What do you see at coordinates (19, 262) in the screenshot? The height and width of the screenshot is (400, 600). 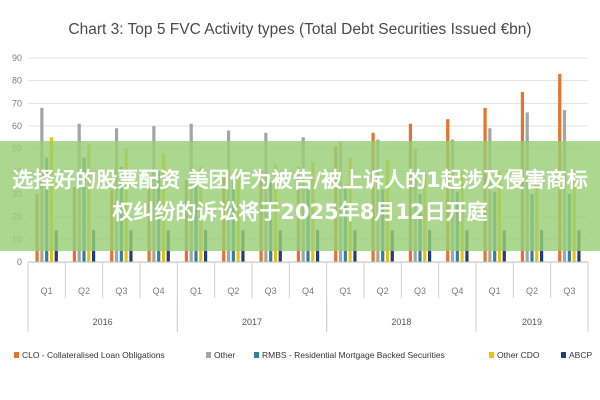 I see `y-tick-label: 0` at bounding box center [19, 262].